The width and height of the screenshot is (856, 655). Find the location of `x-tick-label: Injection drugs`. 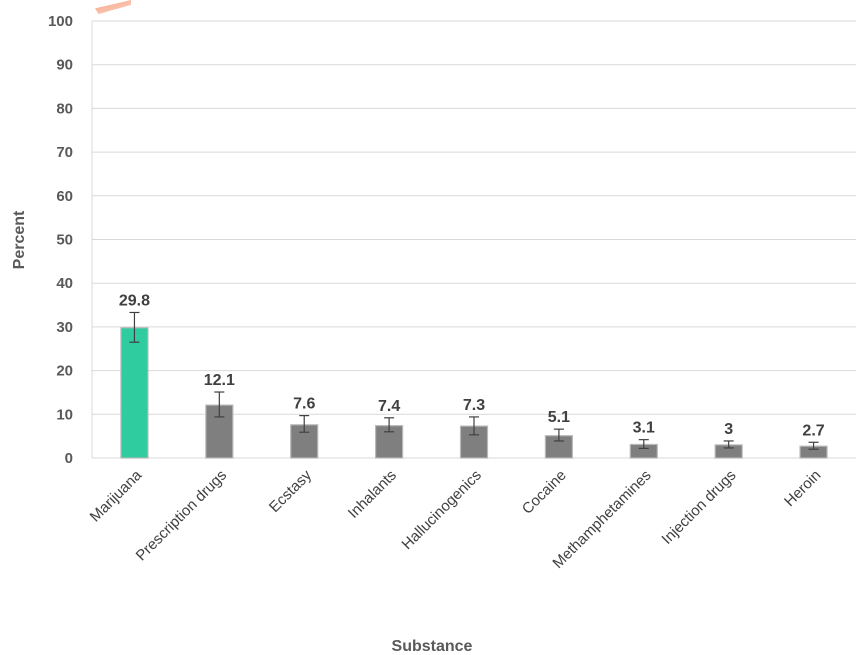

x-tick-label: Injection drugs is located at coordinates (698, 507).